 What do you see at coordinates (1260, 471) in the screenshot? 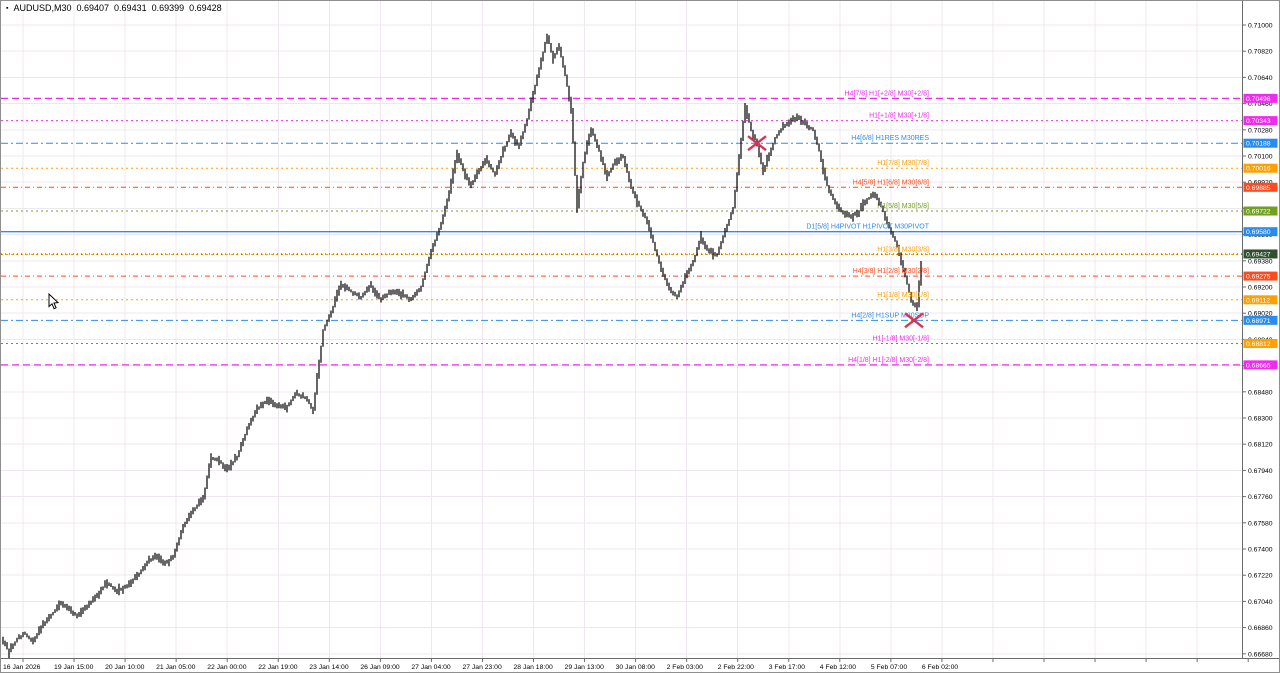
I see `axis-price-label: 0.67940` at bounding box center [1260, 471].